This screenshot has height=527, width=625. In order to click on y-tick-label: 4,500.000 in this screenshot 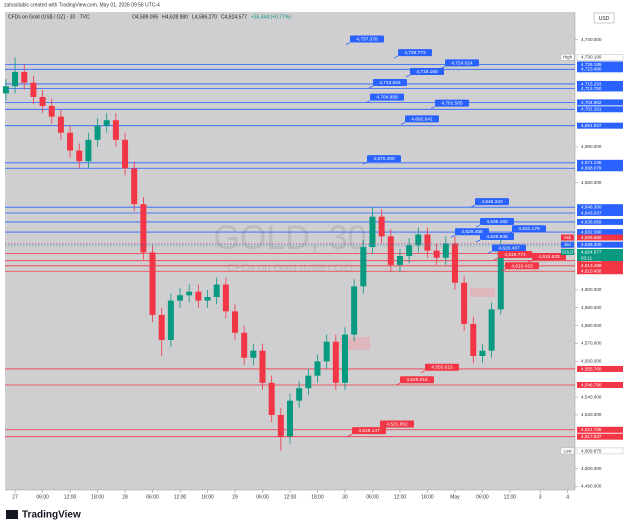, I will do `click(591, 468)`.